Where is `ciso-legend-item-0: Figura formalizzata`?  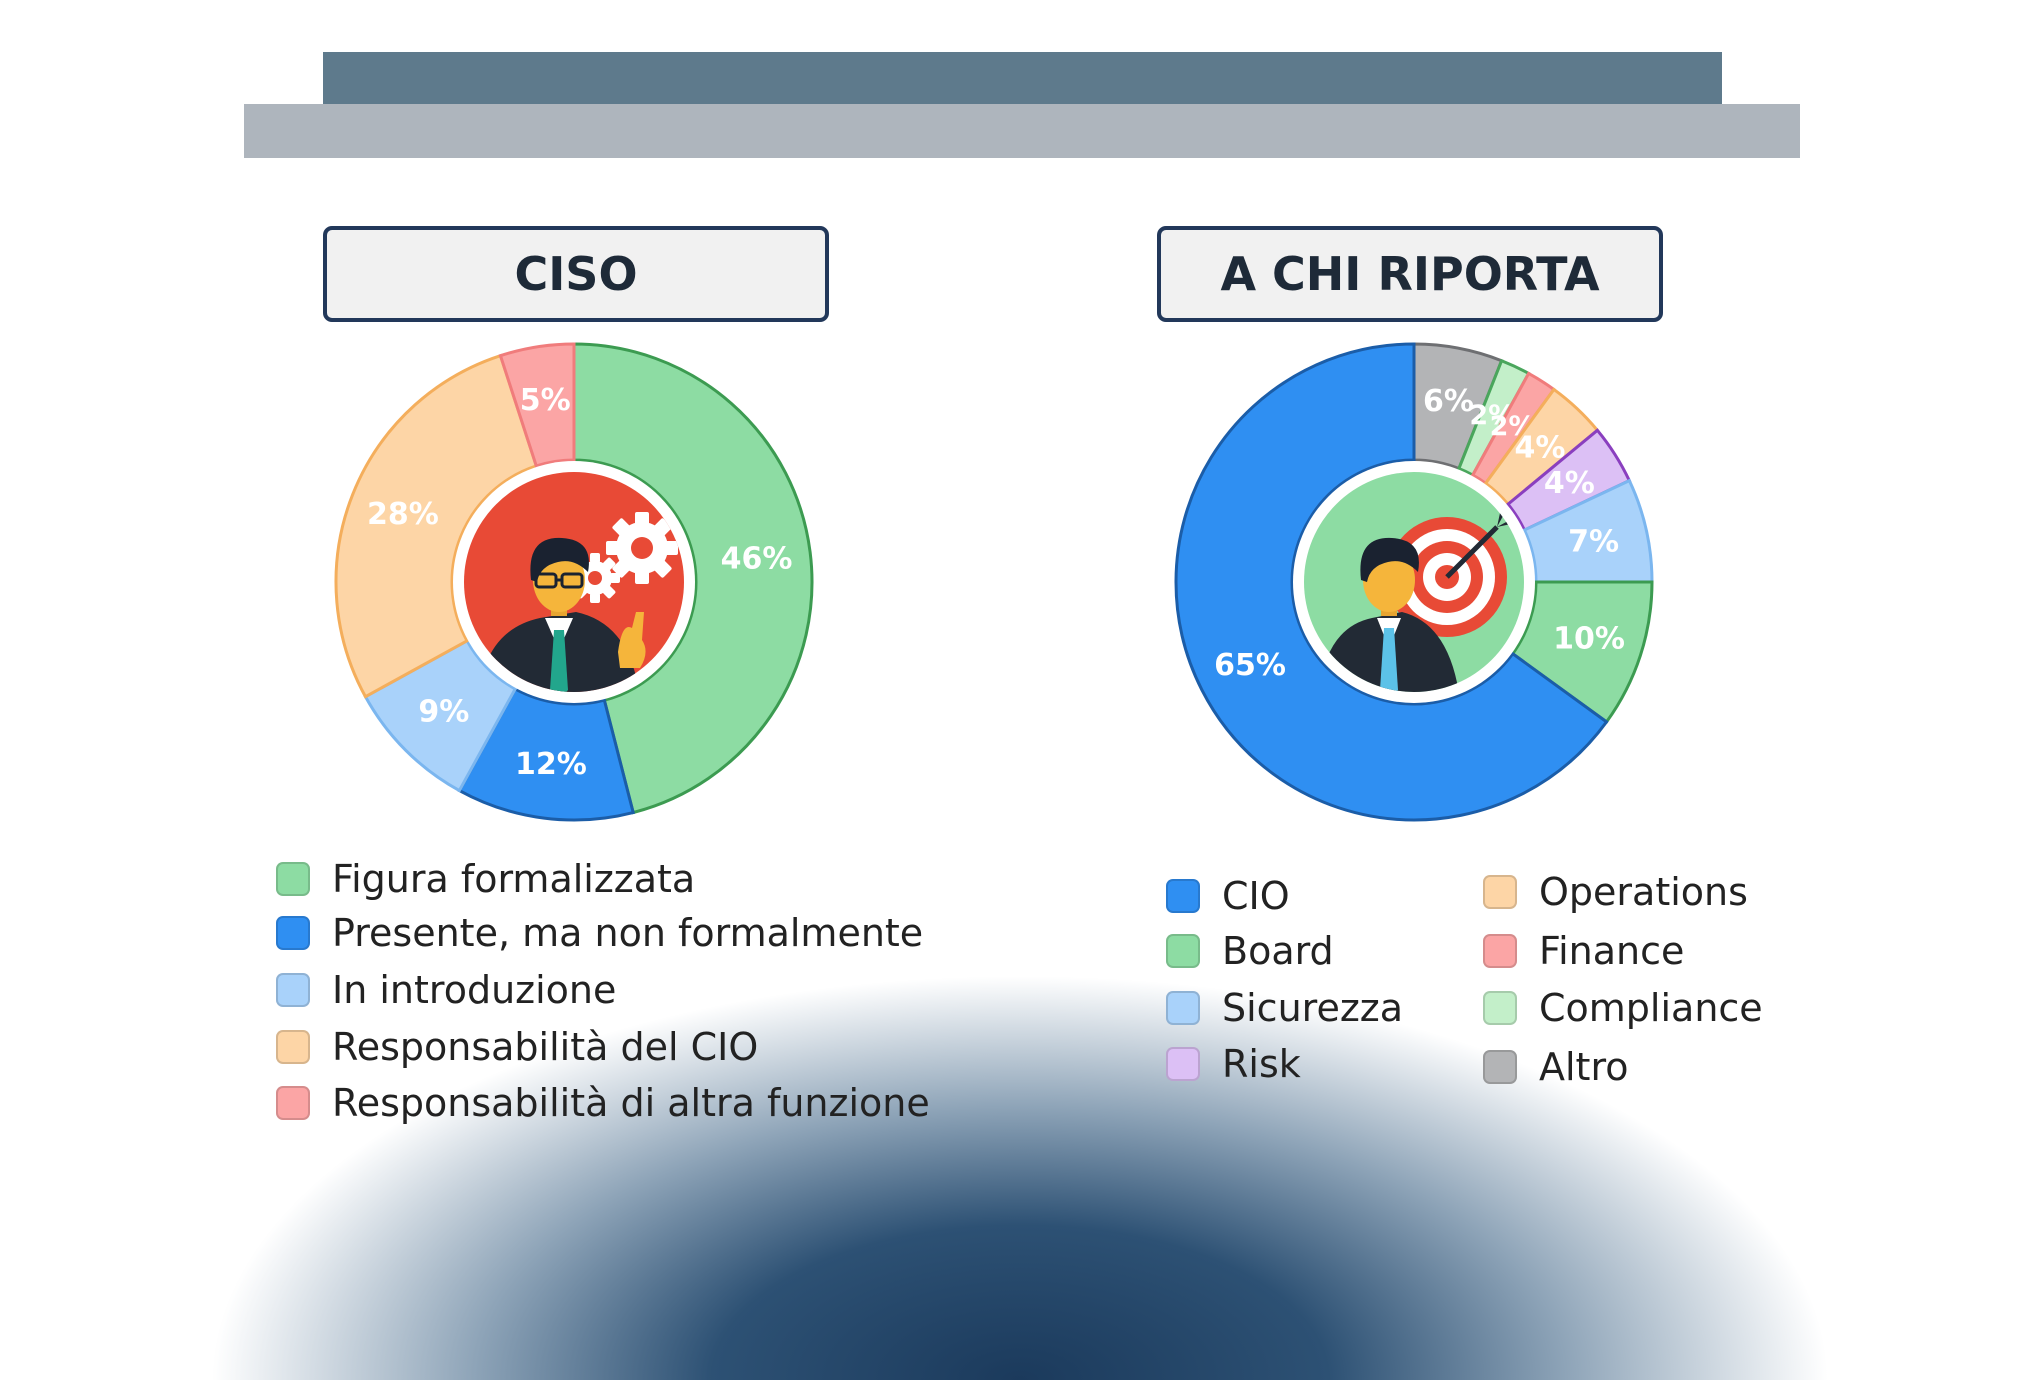 ciso-legend-item-0: Figura formalizzata is located at coordinates (485, 879).